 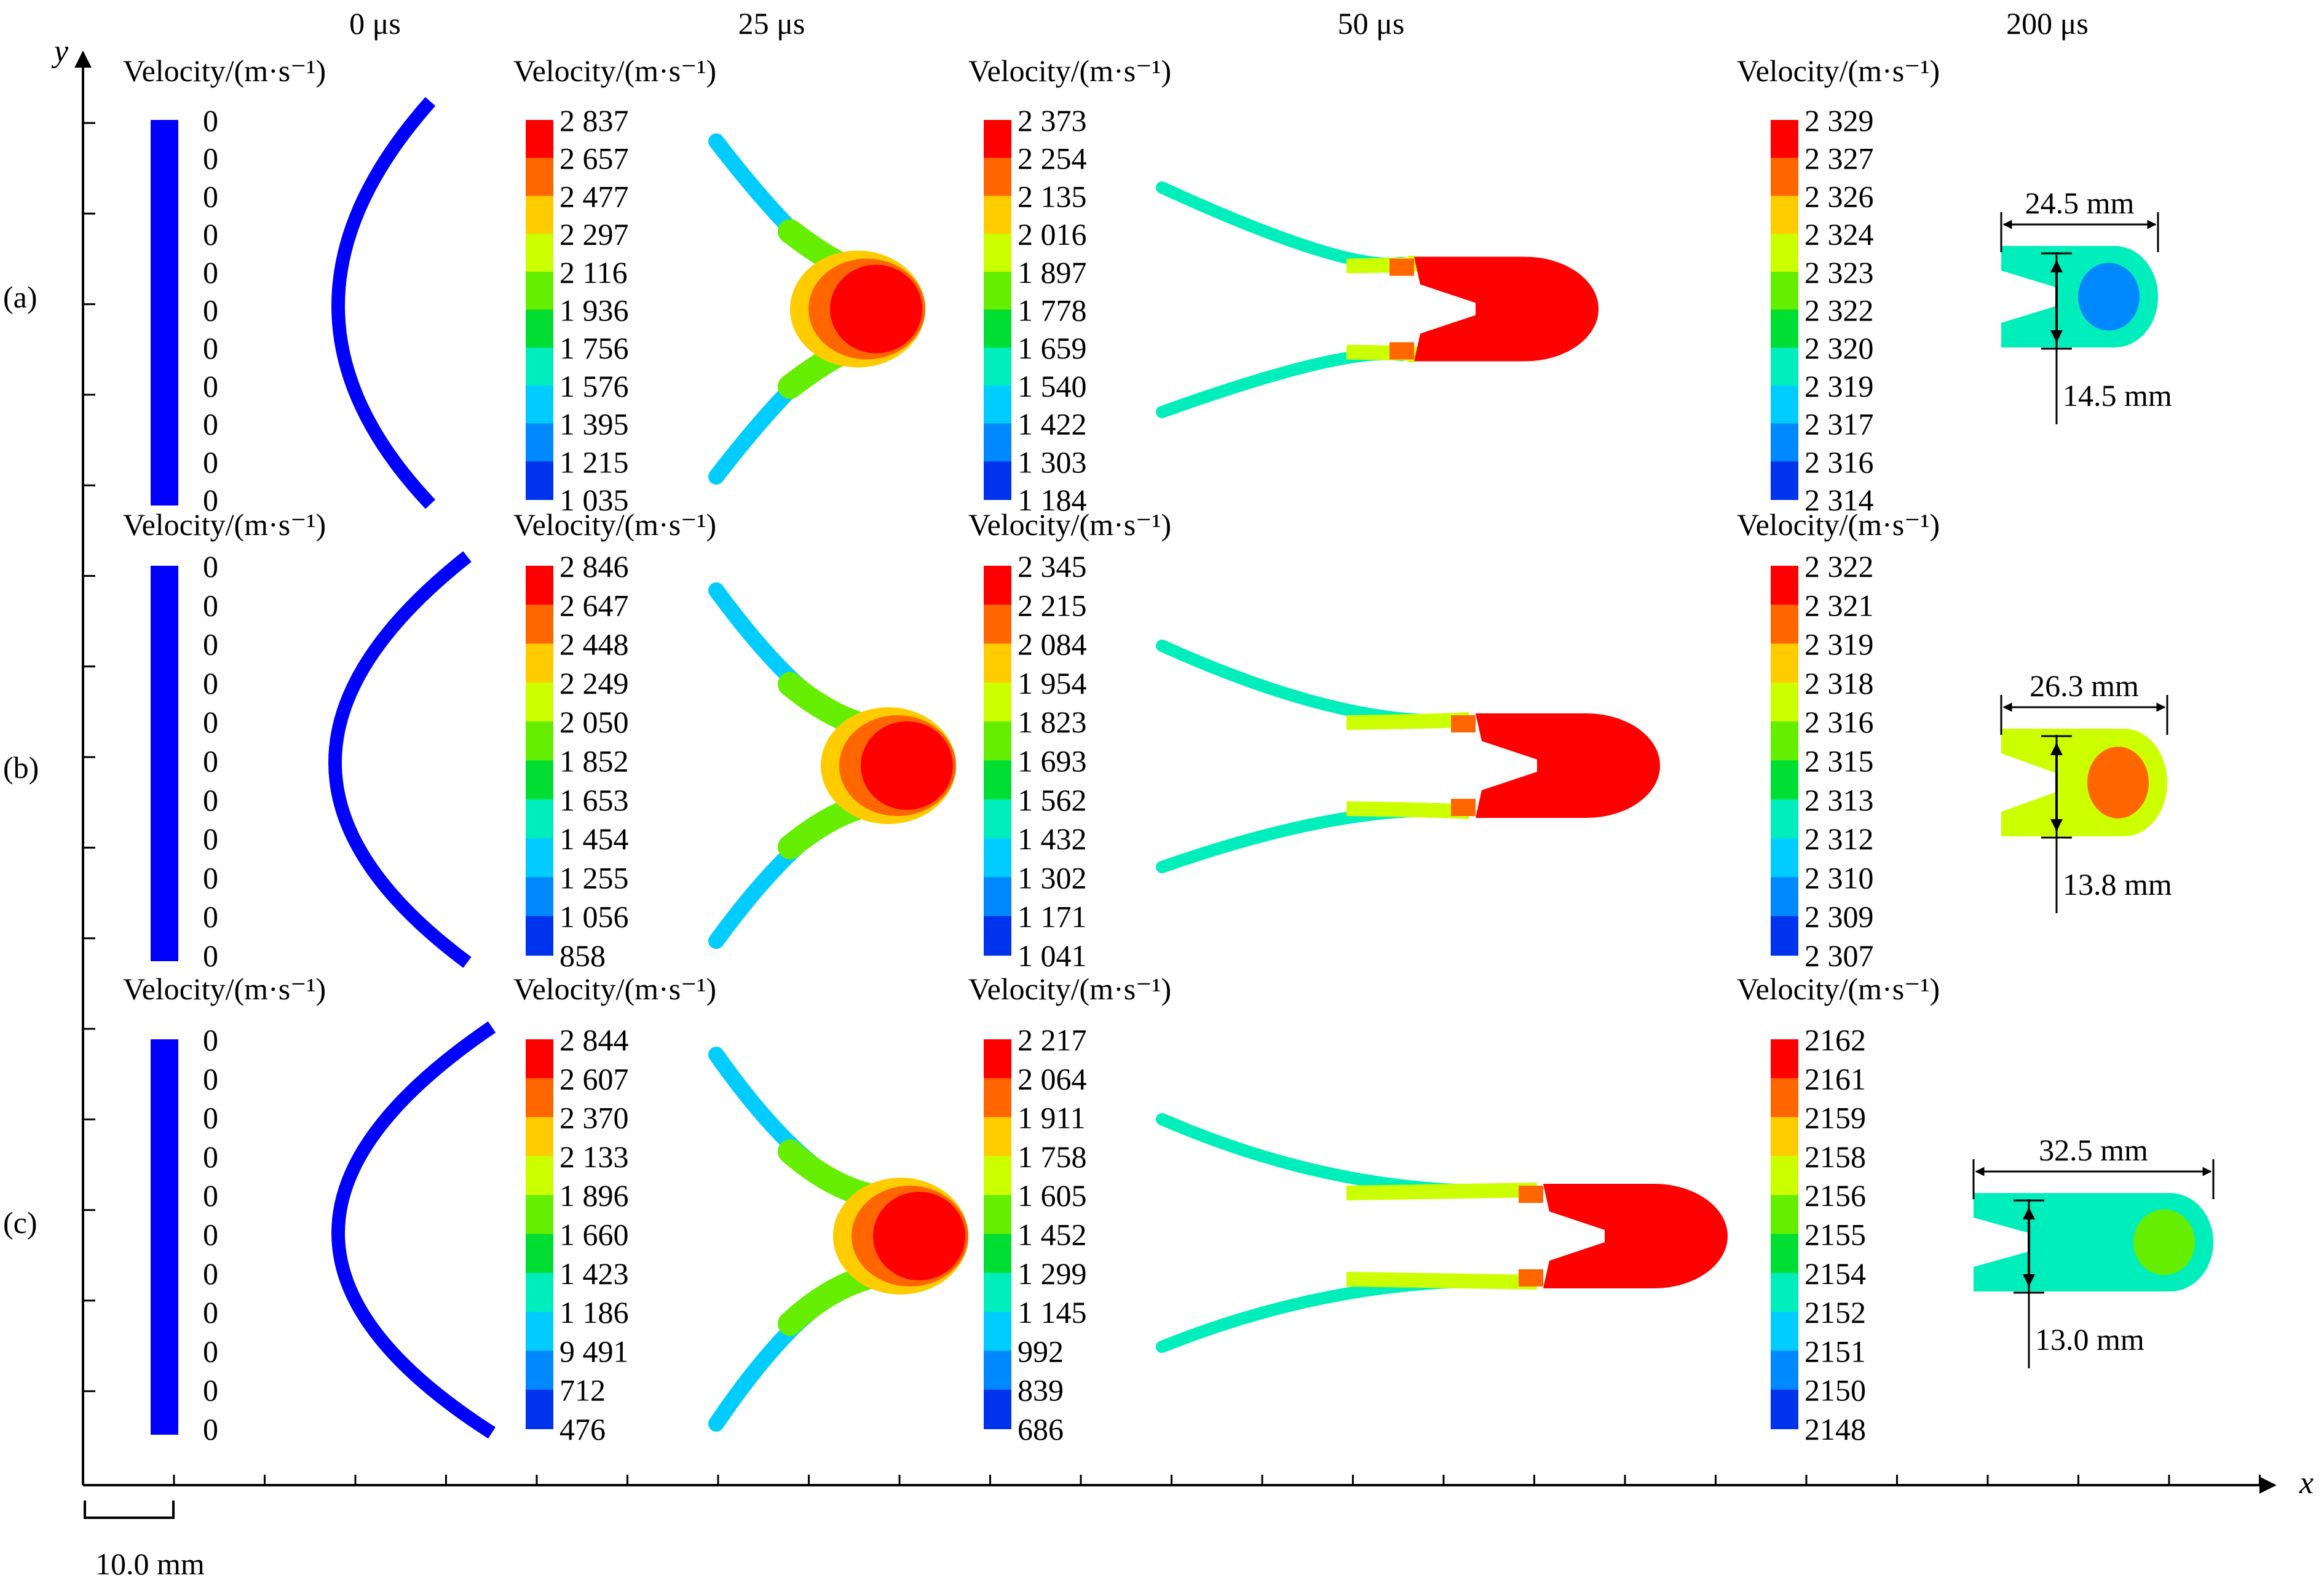 What do you see at coordinates (594, 644) in the screenshot?
I see `legend-value: 2 448` at bounding box center [594, 644].